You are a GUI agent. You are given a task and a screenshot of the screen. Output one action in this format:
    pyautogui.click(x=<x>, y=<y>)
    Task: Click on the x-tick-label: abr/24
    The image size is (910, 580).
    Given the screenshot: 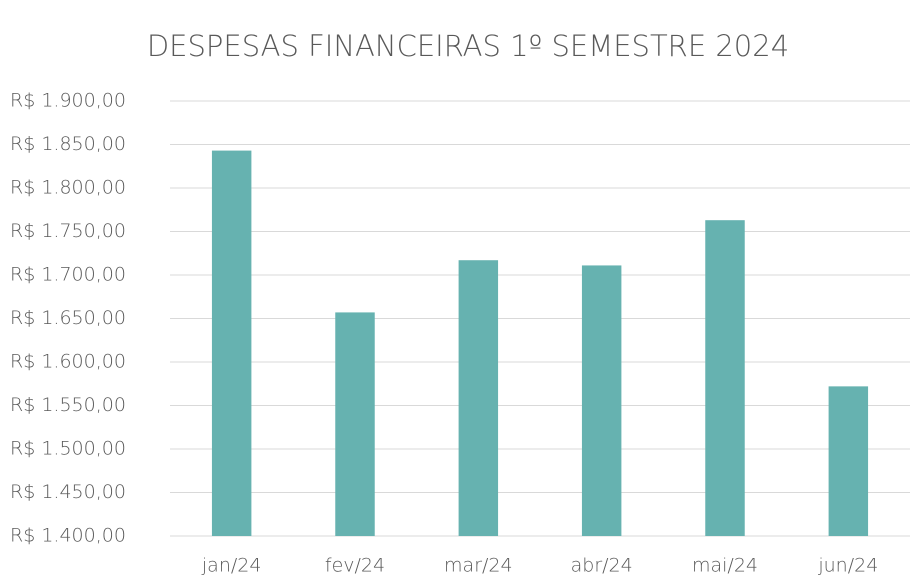 What is the action you would take?
    pyautogui.click(x=602, y=566)
    